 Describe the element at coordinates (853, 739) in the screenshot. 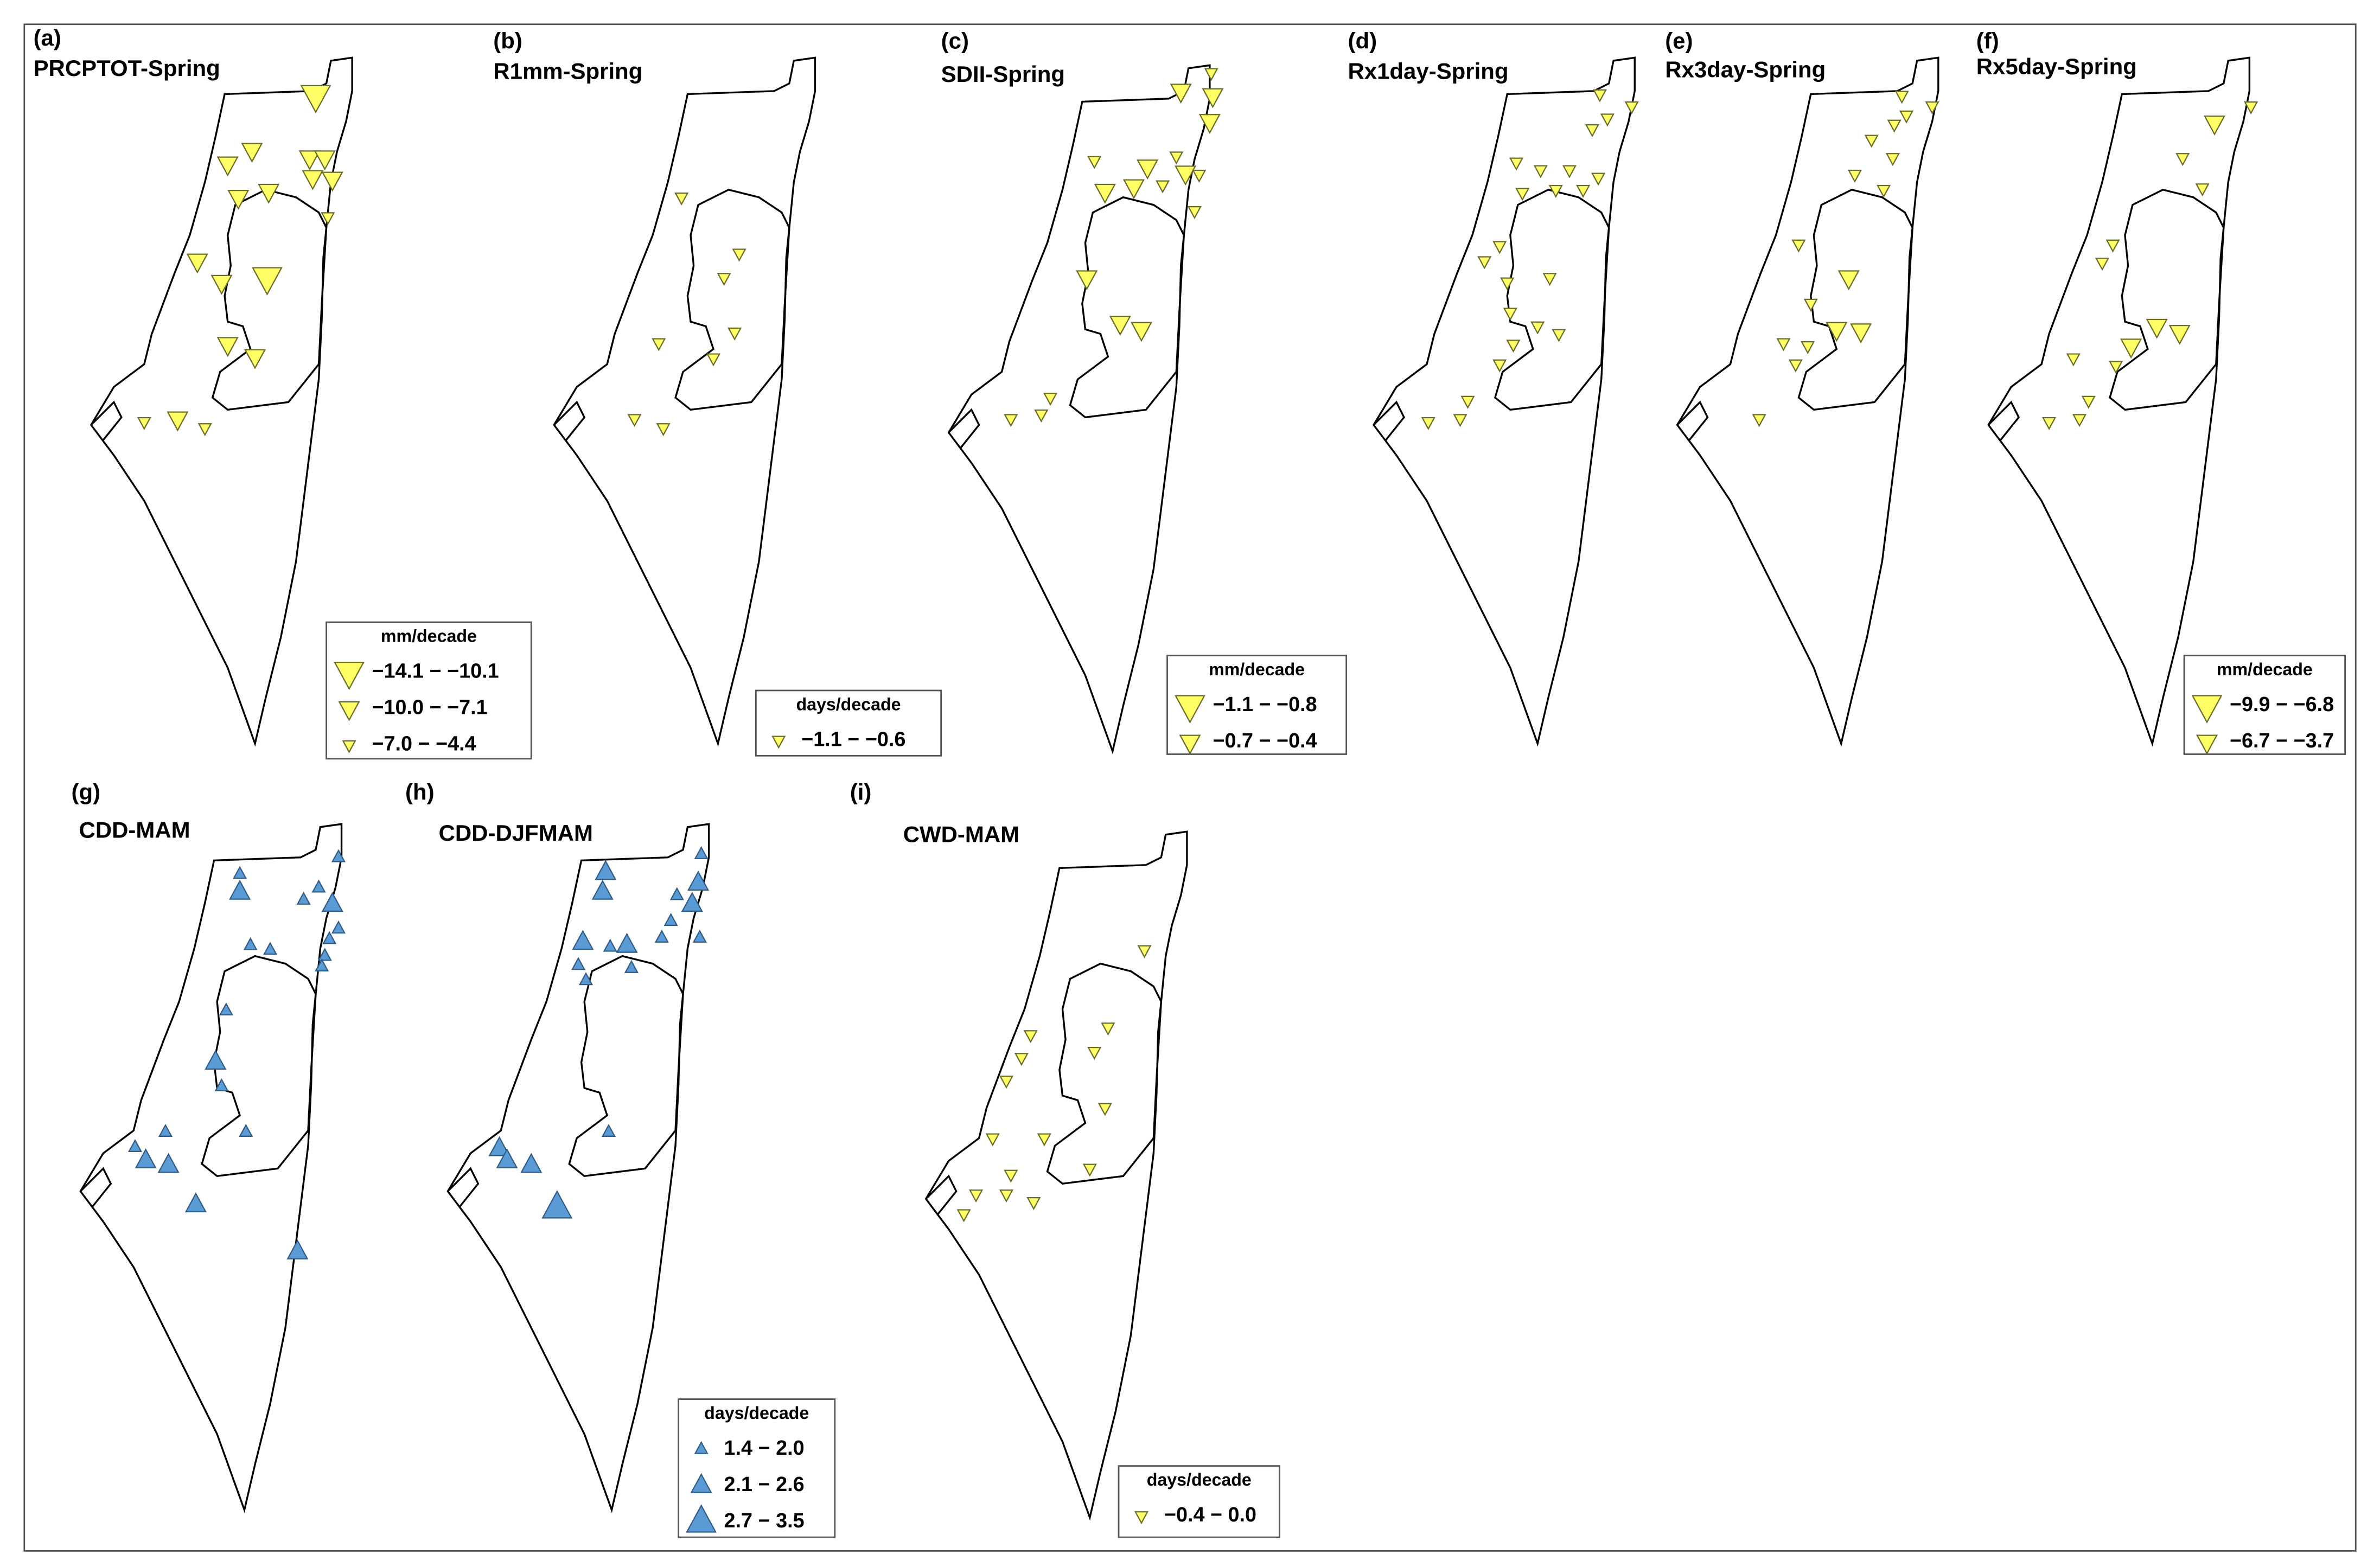

I see `legend-entry: −1.1 − −0.6` at that location.